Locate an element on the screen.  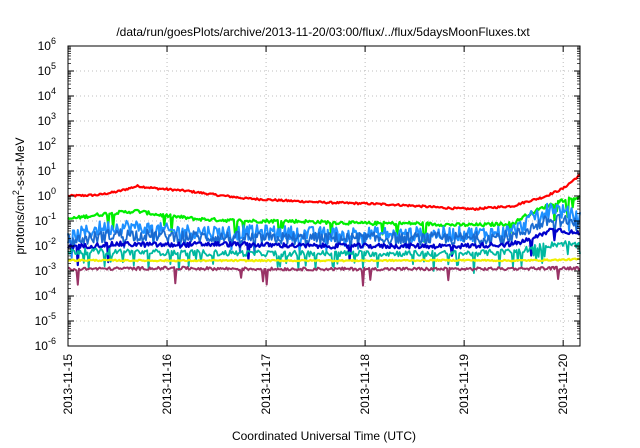
x-axis-label: Coordinated Universal Time (UTC) is located at coordinates (324, 436).